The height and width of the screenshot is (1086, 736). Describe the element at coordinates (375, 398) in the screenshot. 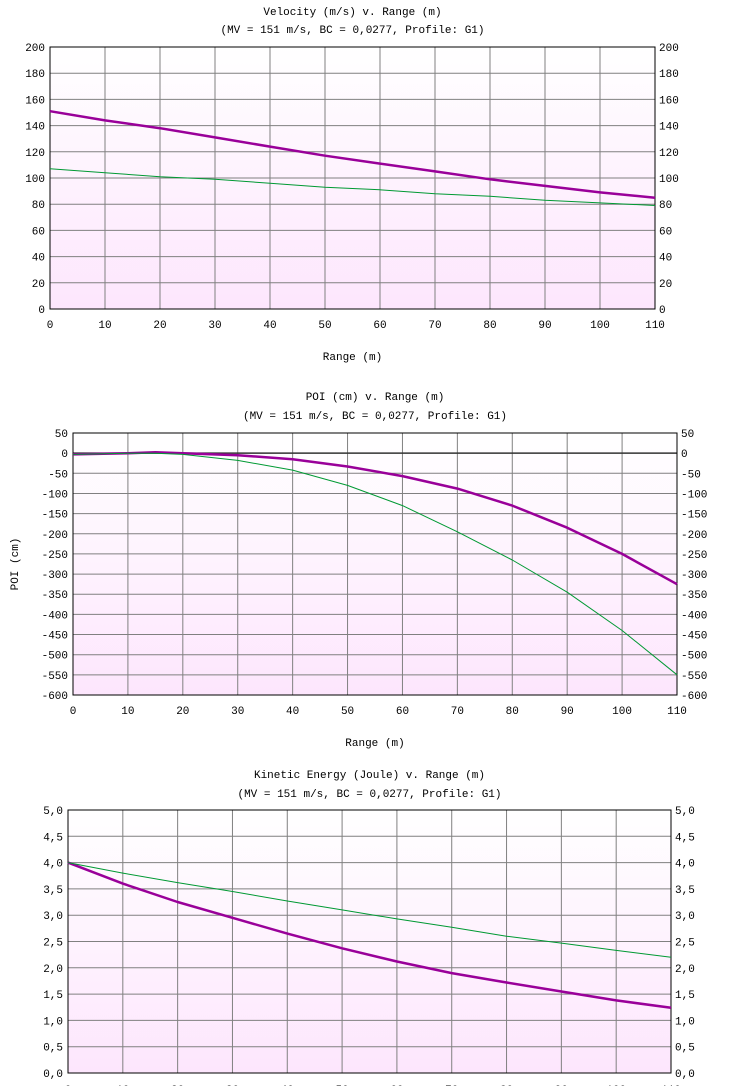

I see `chart-title: POI (cm) v. Range (m)` at that location.